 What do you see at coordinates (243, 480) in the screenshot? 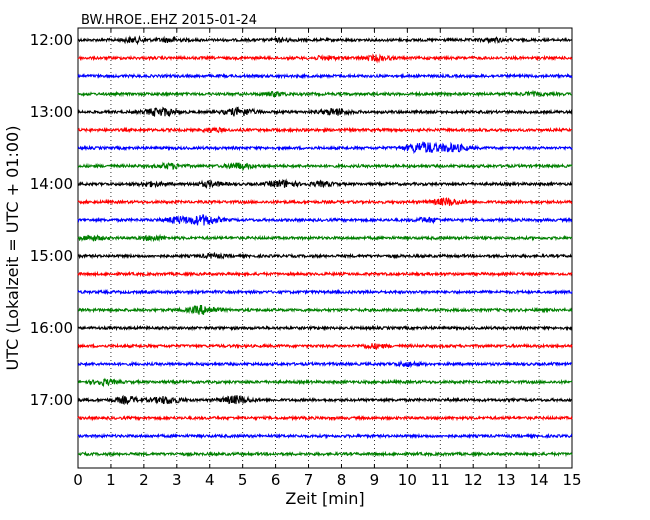
I see `x-tick-label: 5` at bounding box center [243, 480].